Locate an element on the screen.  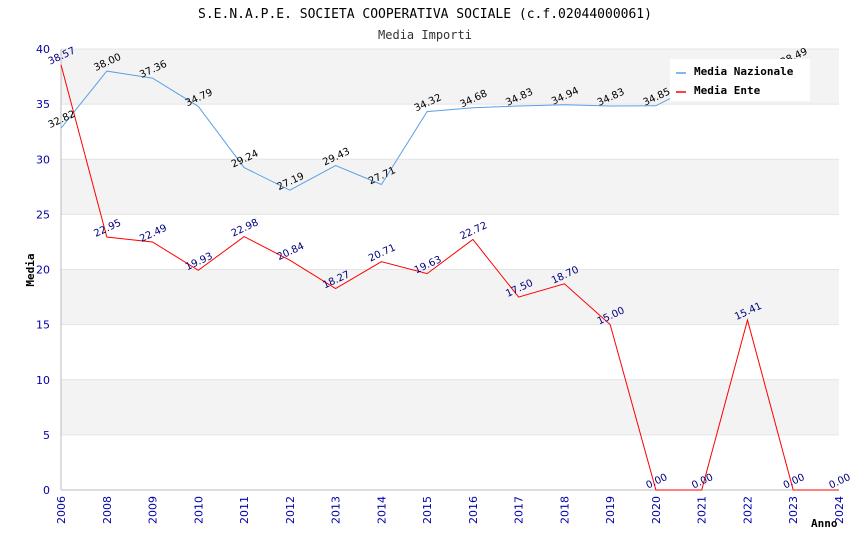
y-tick-label: 0 is located at coordinates (46, 490).